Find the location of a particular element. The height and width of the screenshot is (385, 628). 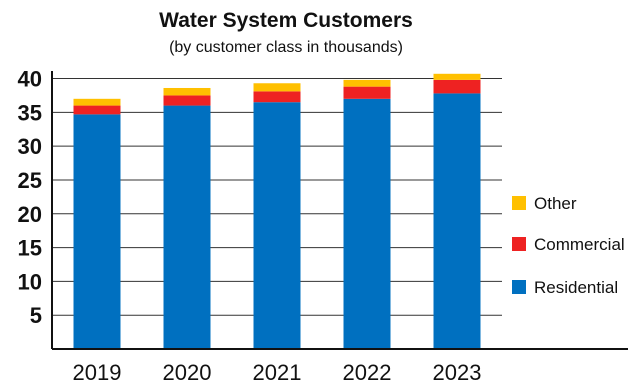

x-tick-label: 2020 is located at coordinates (187, 372).